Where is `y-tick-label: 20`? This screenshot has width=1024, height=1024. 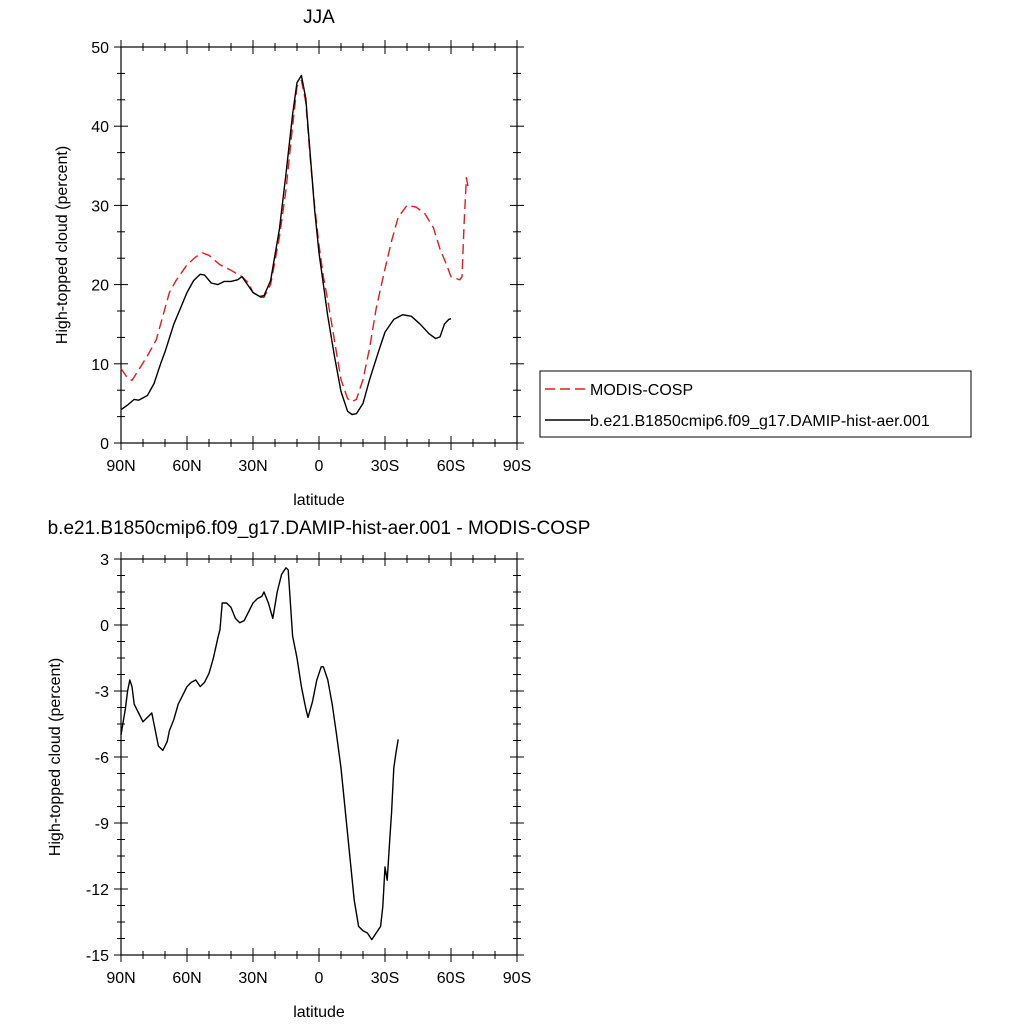
y-tick-label: 20 is located at coordinates (100, 286).